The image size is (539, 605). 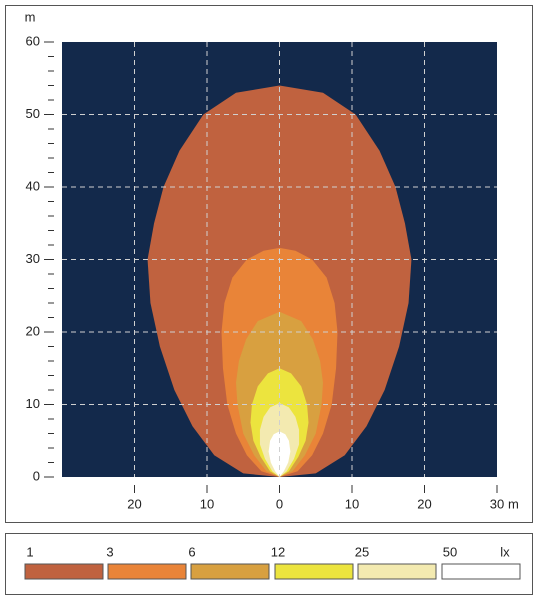 I want to click on legend-label: 50, so click(x=450, y=551).